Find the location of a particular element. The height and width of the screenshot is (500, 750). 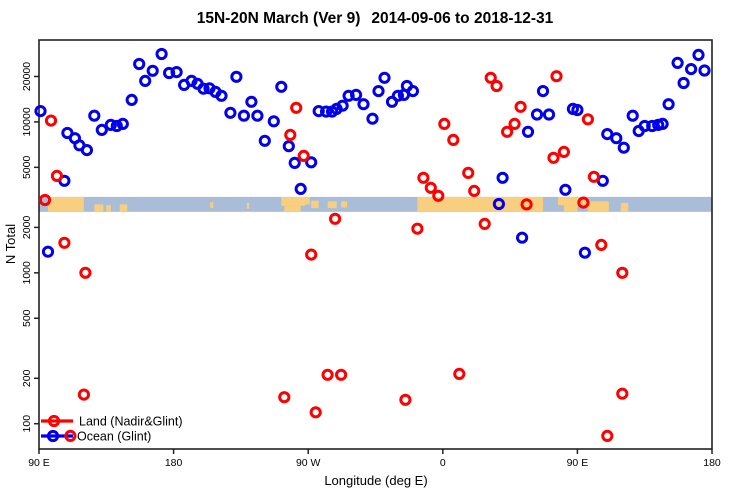

y-tick-label: 10000 is located at coordinates (27, 121).